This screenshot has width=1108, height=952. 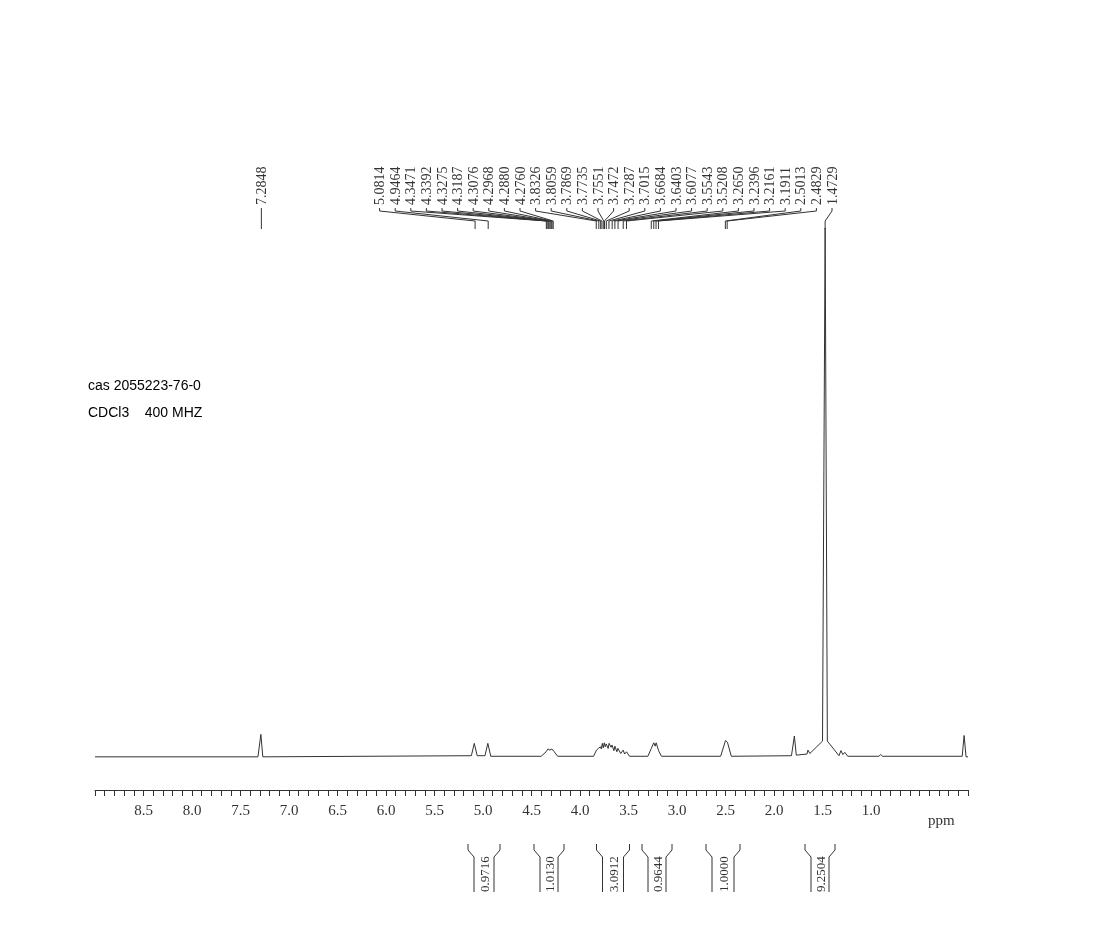 What do you see at coordinates (380, 185) in the screenshot?
I see `annotation: 5.0814` at bounding box center [380, 185].